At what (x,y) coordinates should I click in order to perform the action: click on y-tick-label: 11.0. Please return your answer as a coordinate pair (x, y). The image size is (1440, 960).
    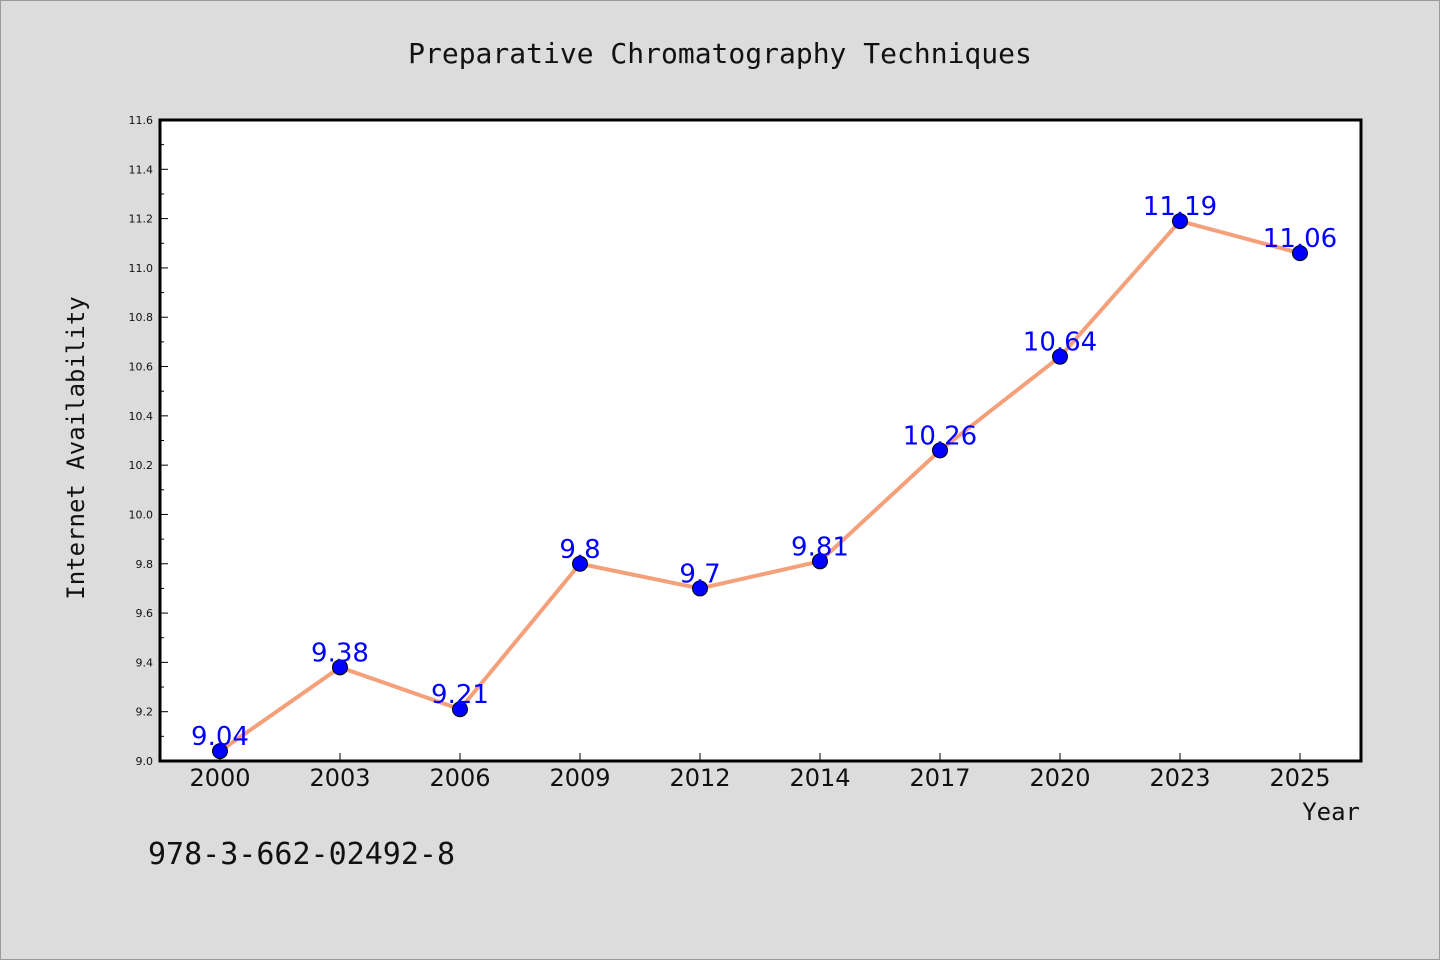
    Looking at the image, I should click on (141, 268).